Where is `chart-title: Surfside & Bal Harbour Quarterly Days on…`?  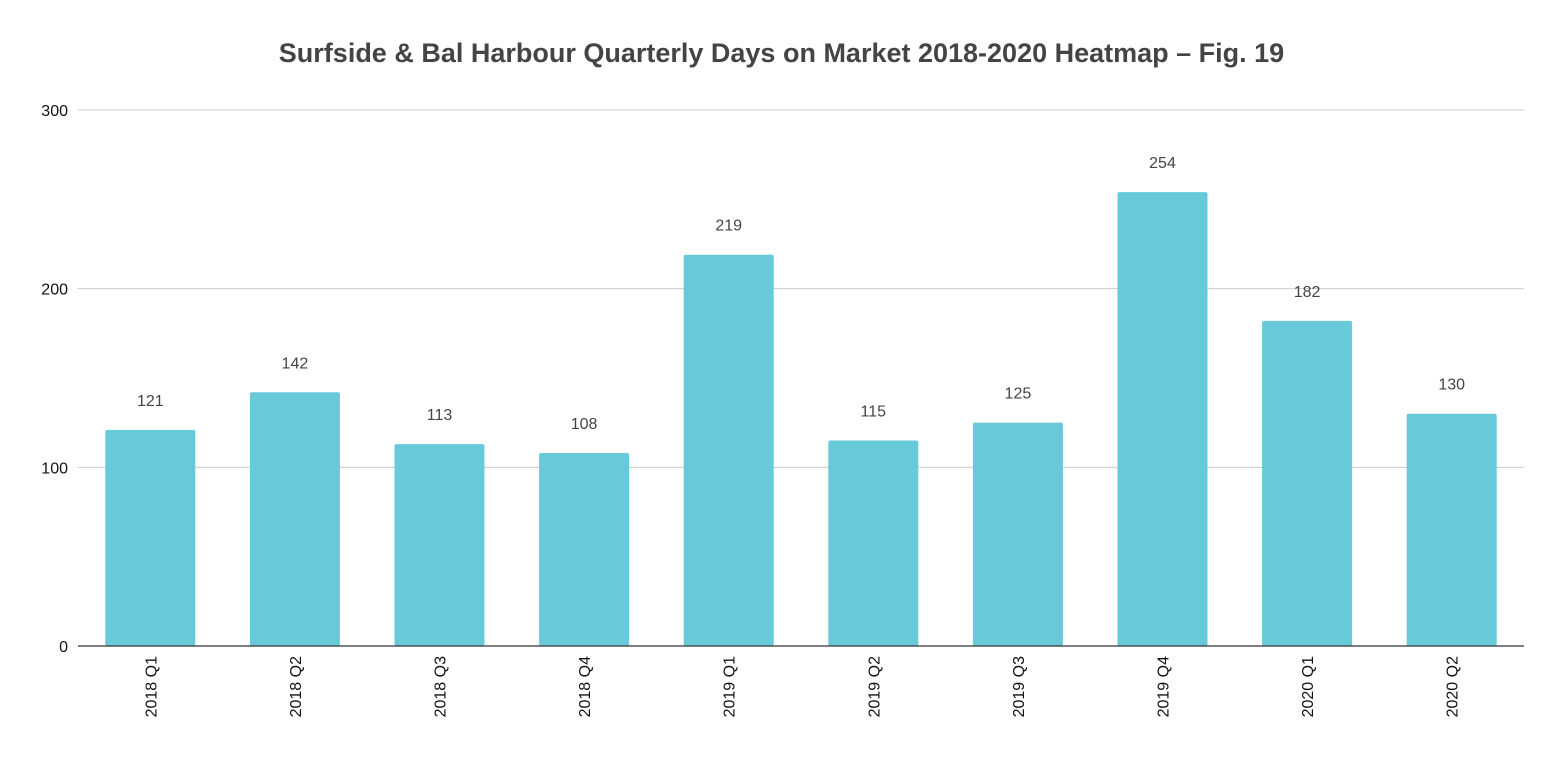
chart-title: Surfside & Bal Harbour Quarterly Days on… is located at coordinates (781, 53).